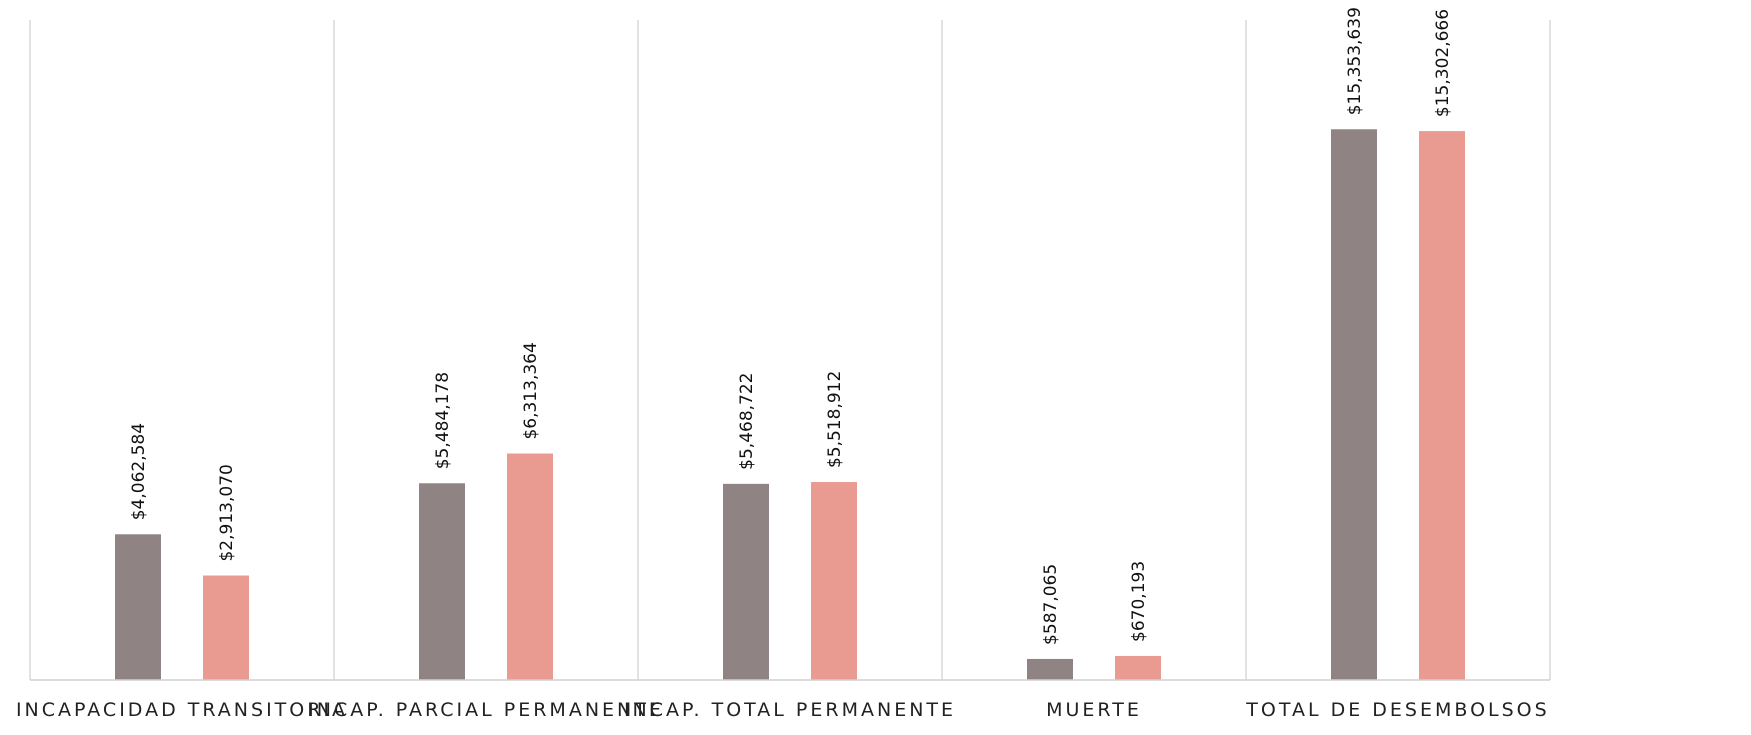 This screenshot has width=1751, height=735. What do you see at coordinates (227, 512) in the screenshot?
I see `data-label-series2-1: $2,913,070` at bounding box center [227, 512].